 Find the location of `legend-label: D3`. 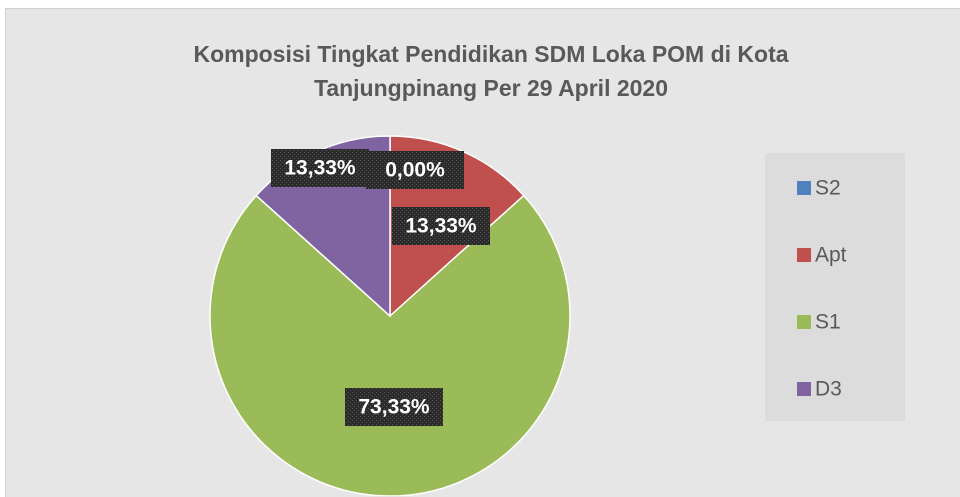

legend-label: D3 is located at coordinates (828, 389).